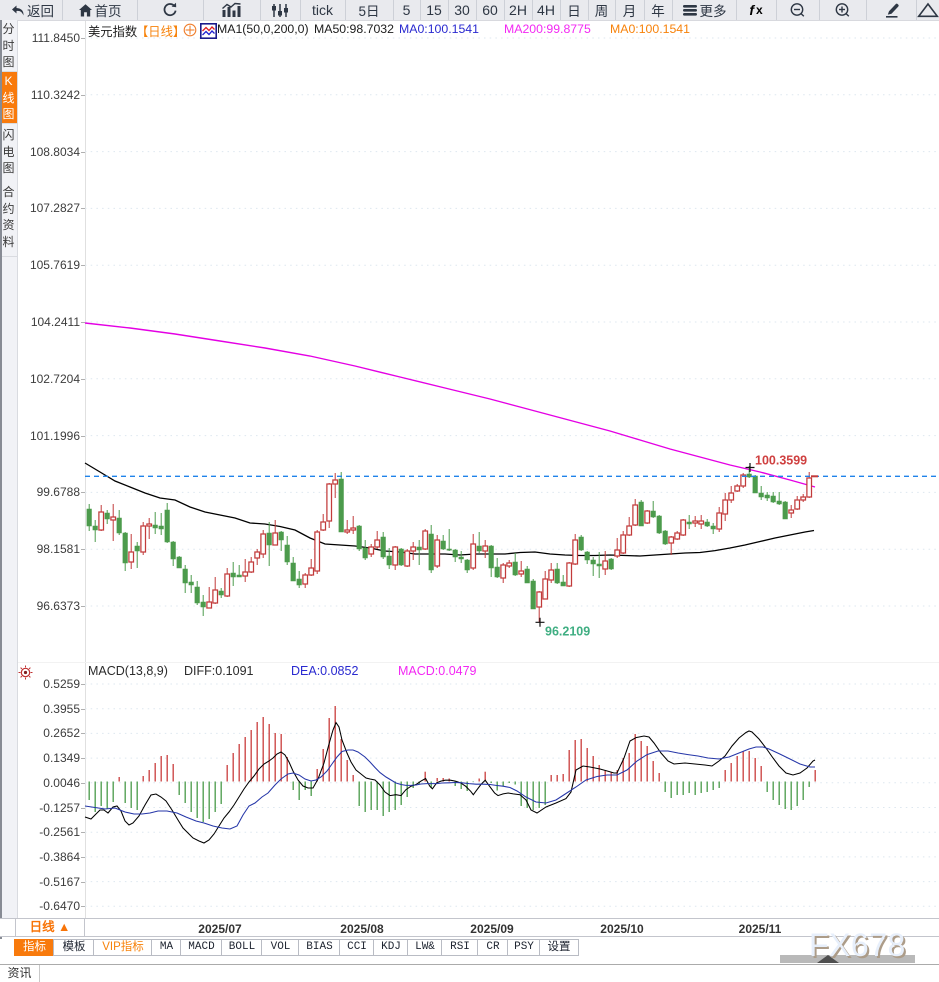 This screenshot has height=982, width=939. I want to click on svg-text: 96.2109, so click(567, 632).